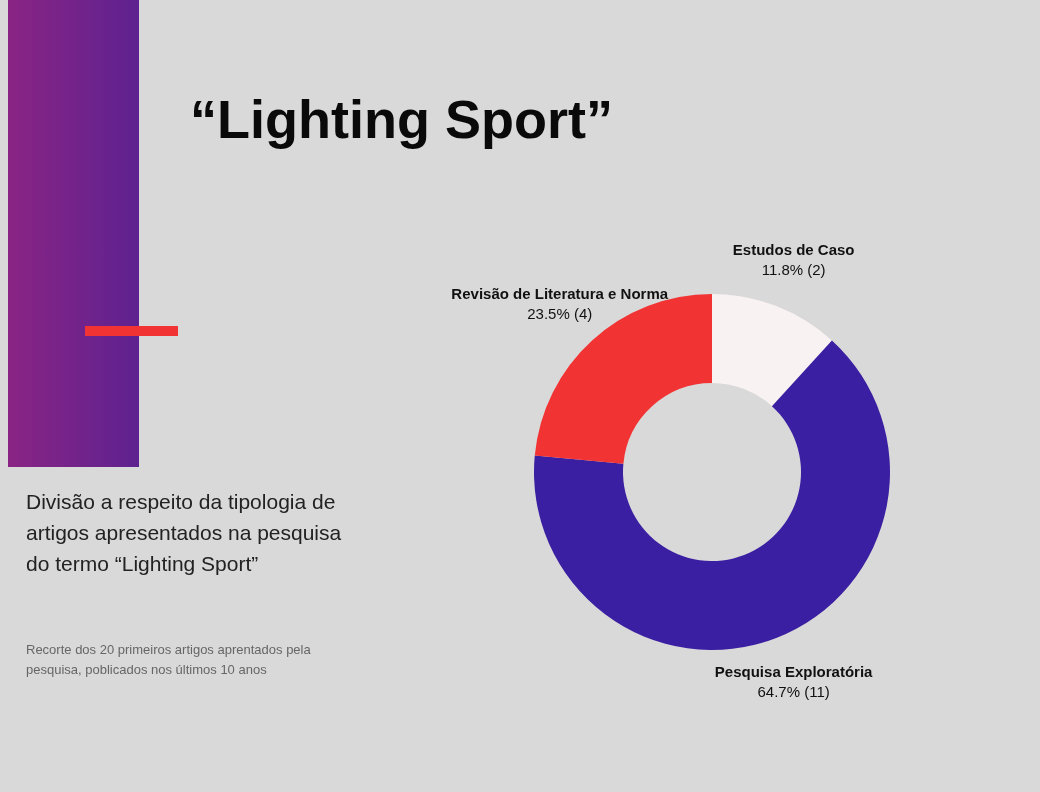  I want to click on text: Recorte dos 20 primeiros artigos aprentados pela pesquisa, poblicados nos últimos 10 anos, so click(169, 660).